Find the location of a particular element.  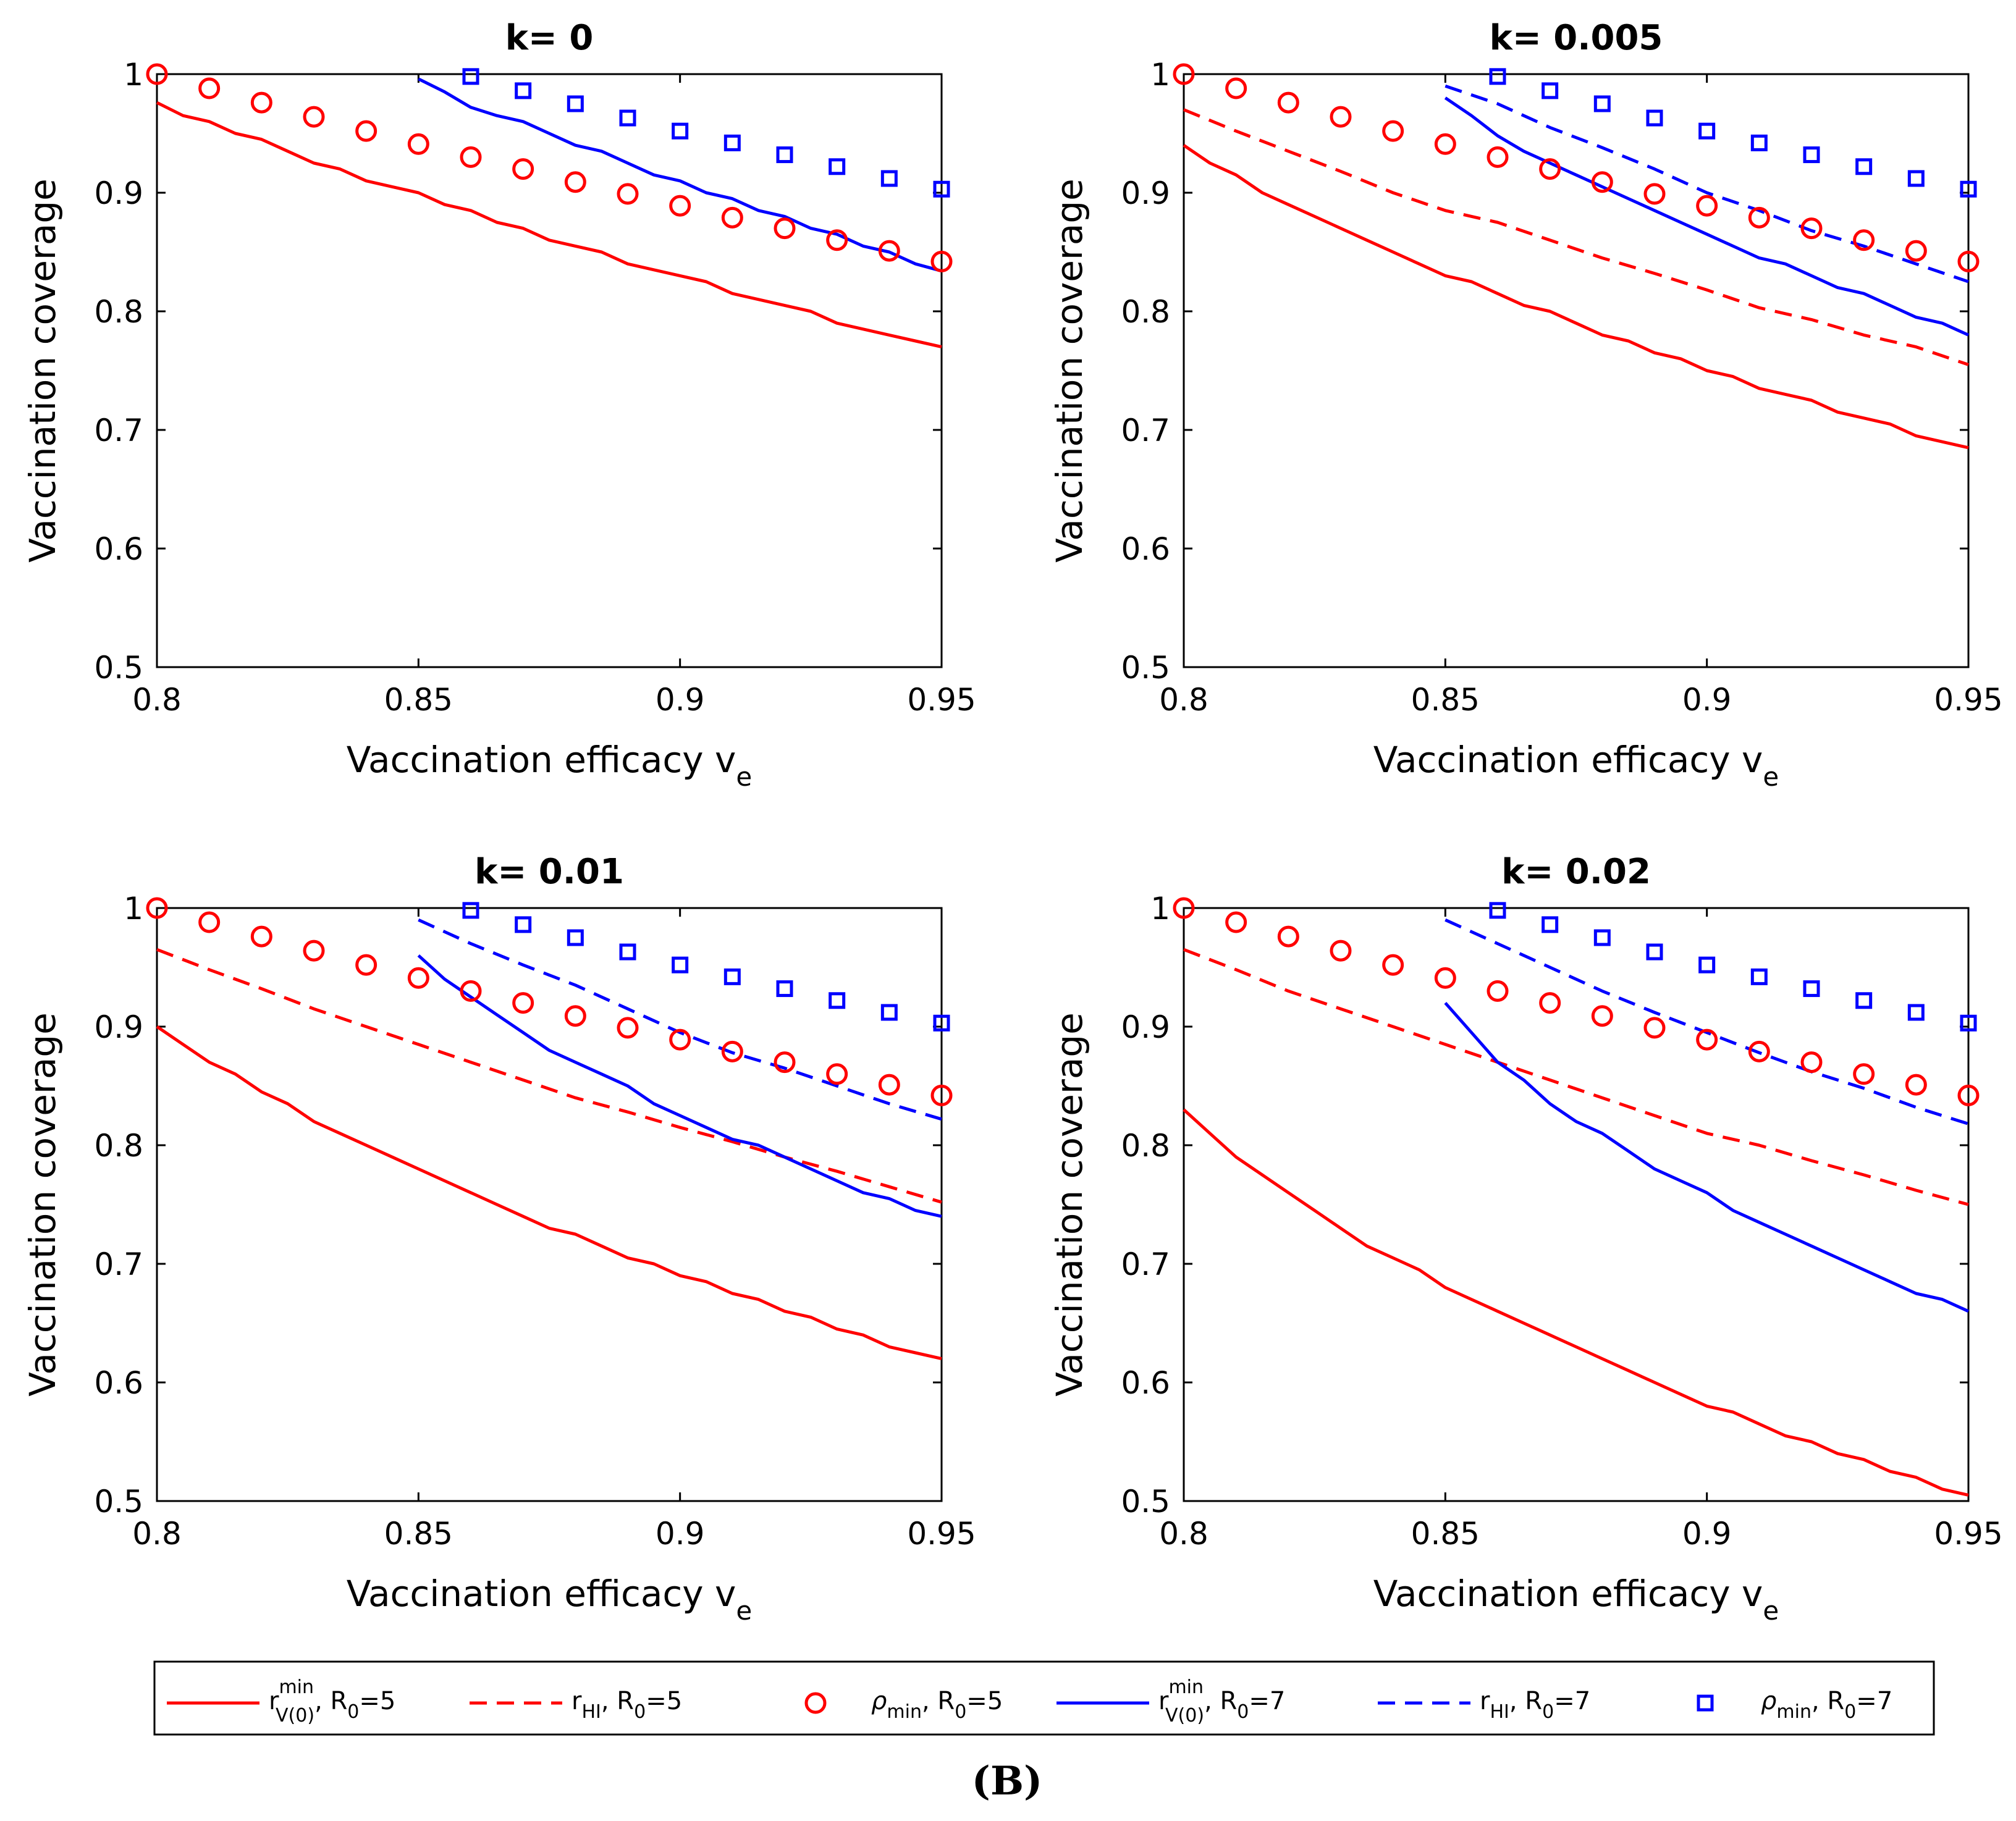

legend-entry-2: rHI, R0=5 is located at coordinates (576, 1705).